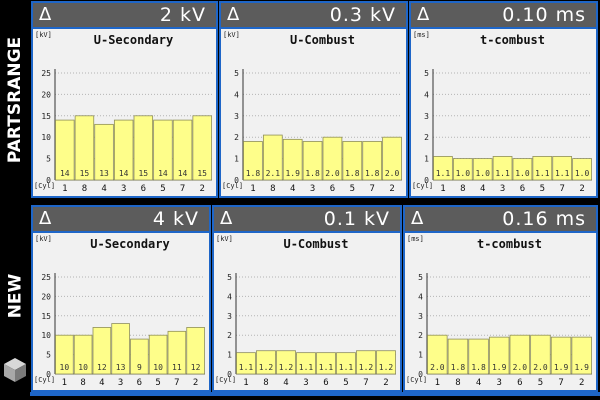  Describe the element at coordinates (544, 219) in the screenshot. I see `range-value: 0.16 ms` at that location.